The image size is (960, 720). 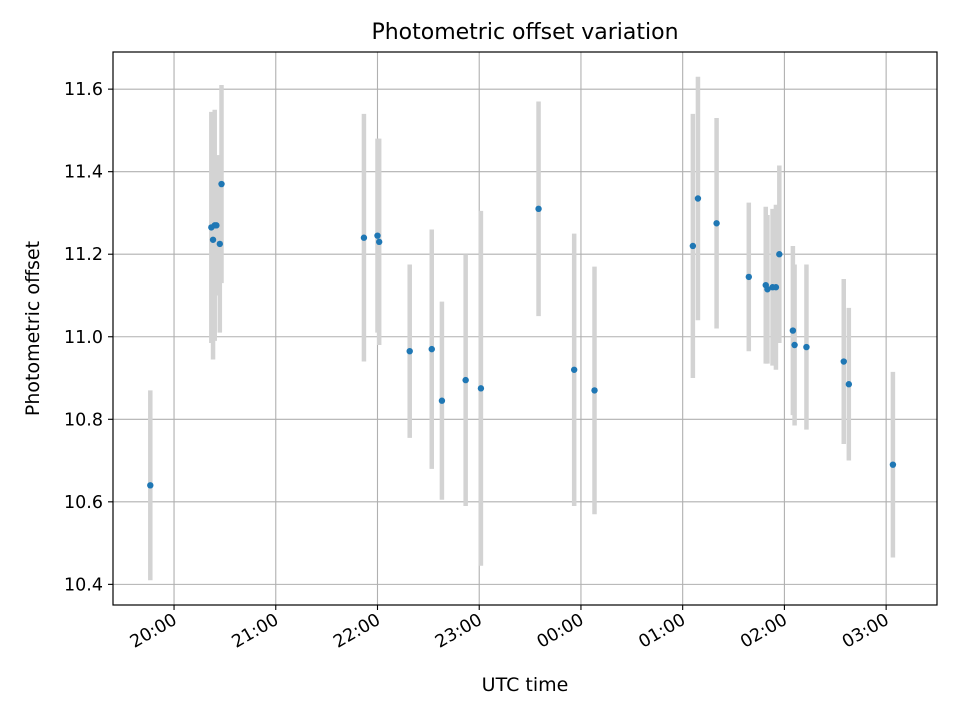 I want to click on y-tick-label: 10.8, so click(x=83, y=420).